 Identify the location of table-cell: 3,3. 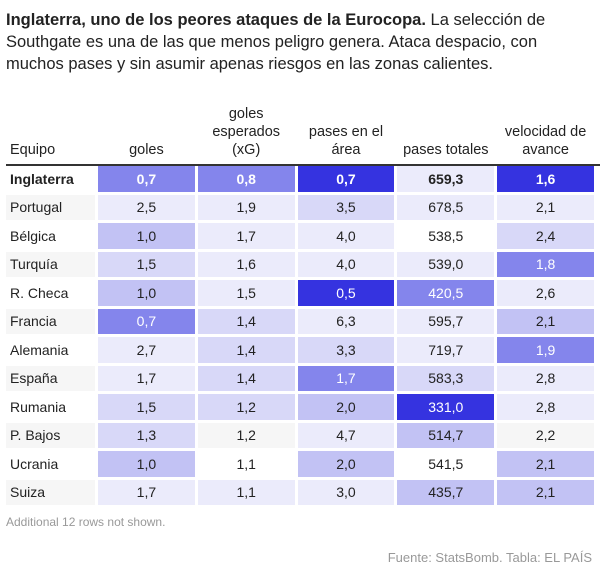
(346, 350).